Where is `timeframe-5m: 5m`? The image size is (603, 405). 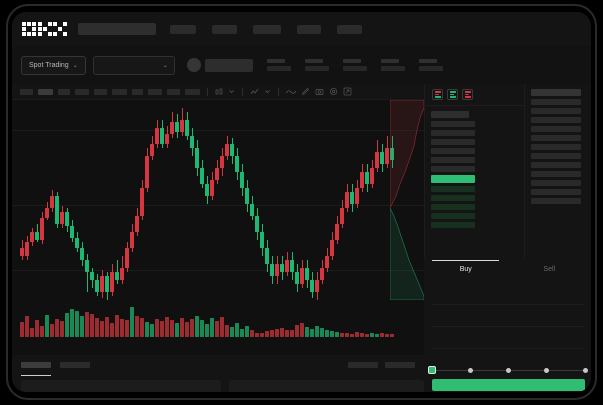 timeframe-5m: 5m is located at coordinates (45, 91).